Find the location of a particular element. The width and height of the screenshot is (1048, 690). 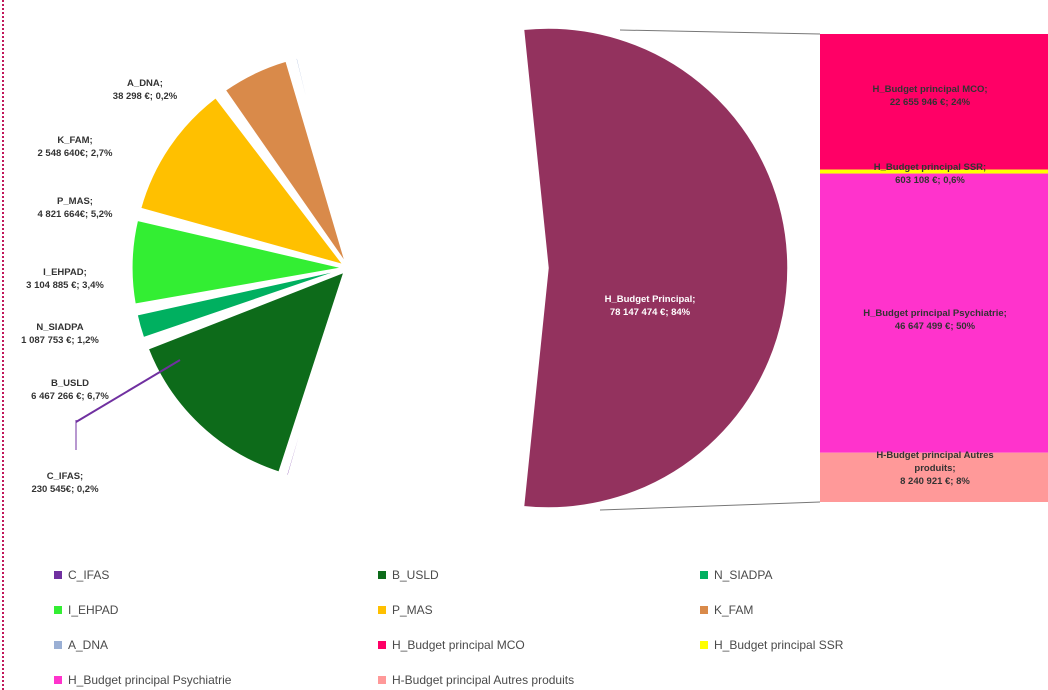

bar-segment-h-budget-principal-mco is located at coordinates (934, 102).